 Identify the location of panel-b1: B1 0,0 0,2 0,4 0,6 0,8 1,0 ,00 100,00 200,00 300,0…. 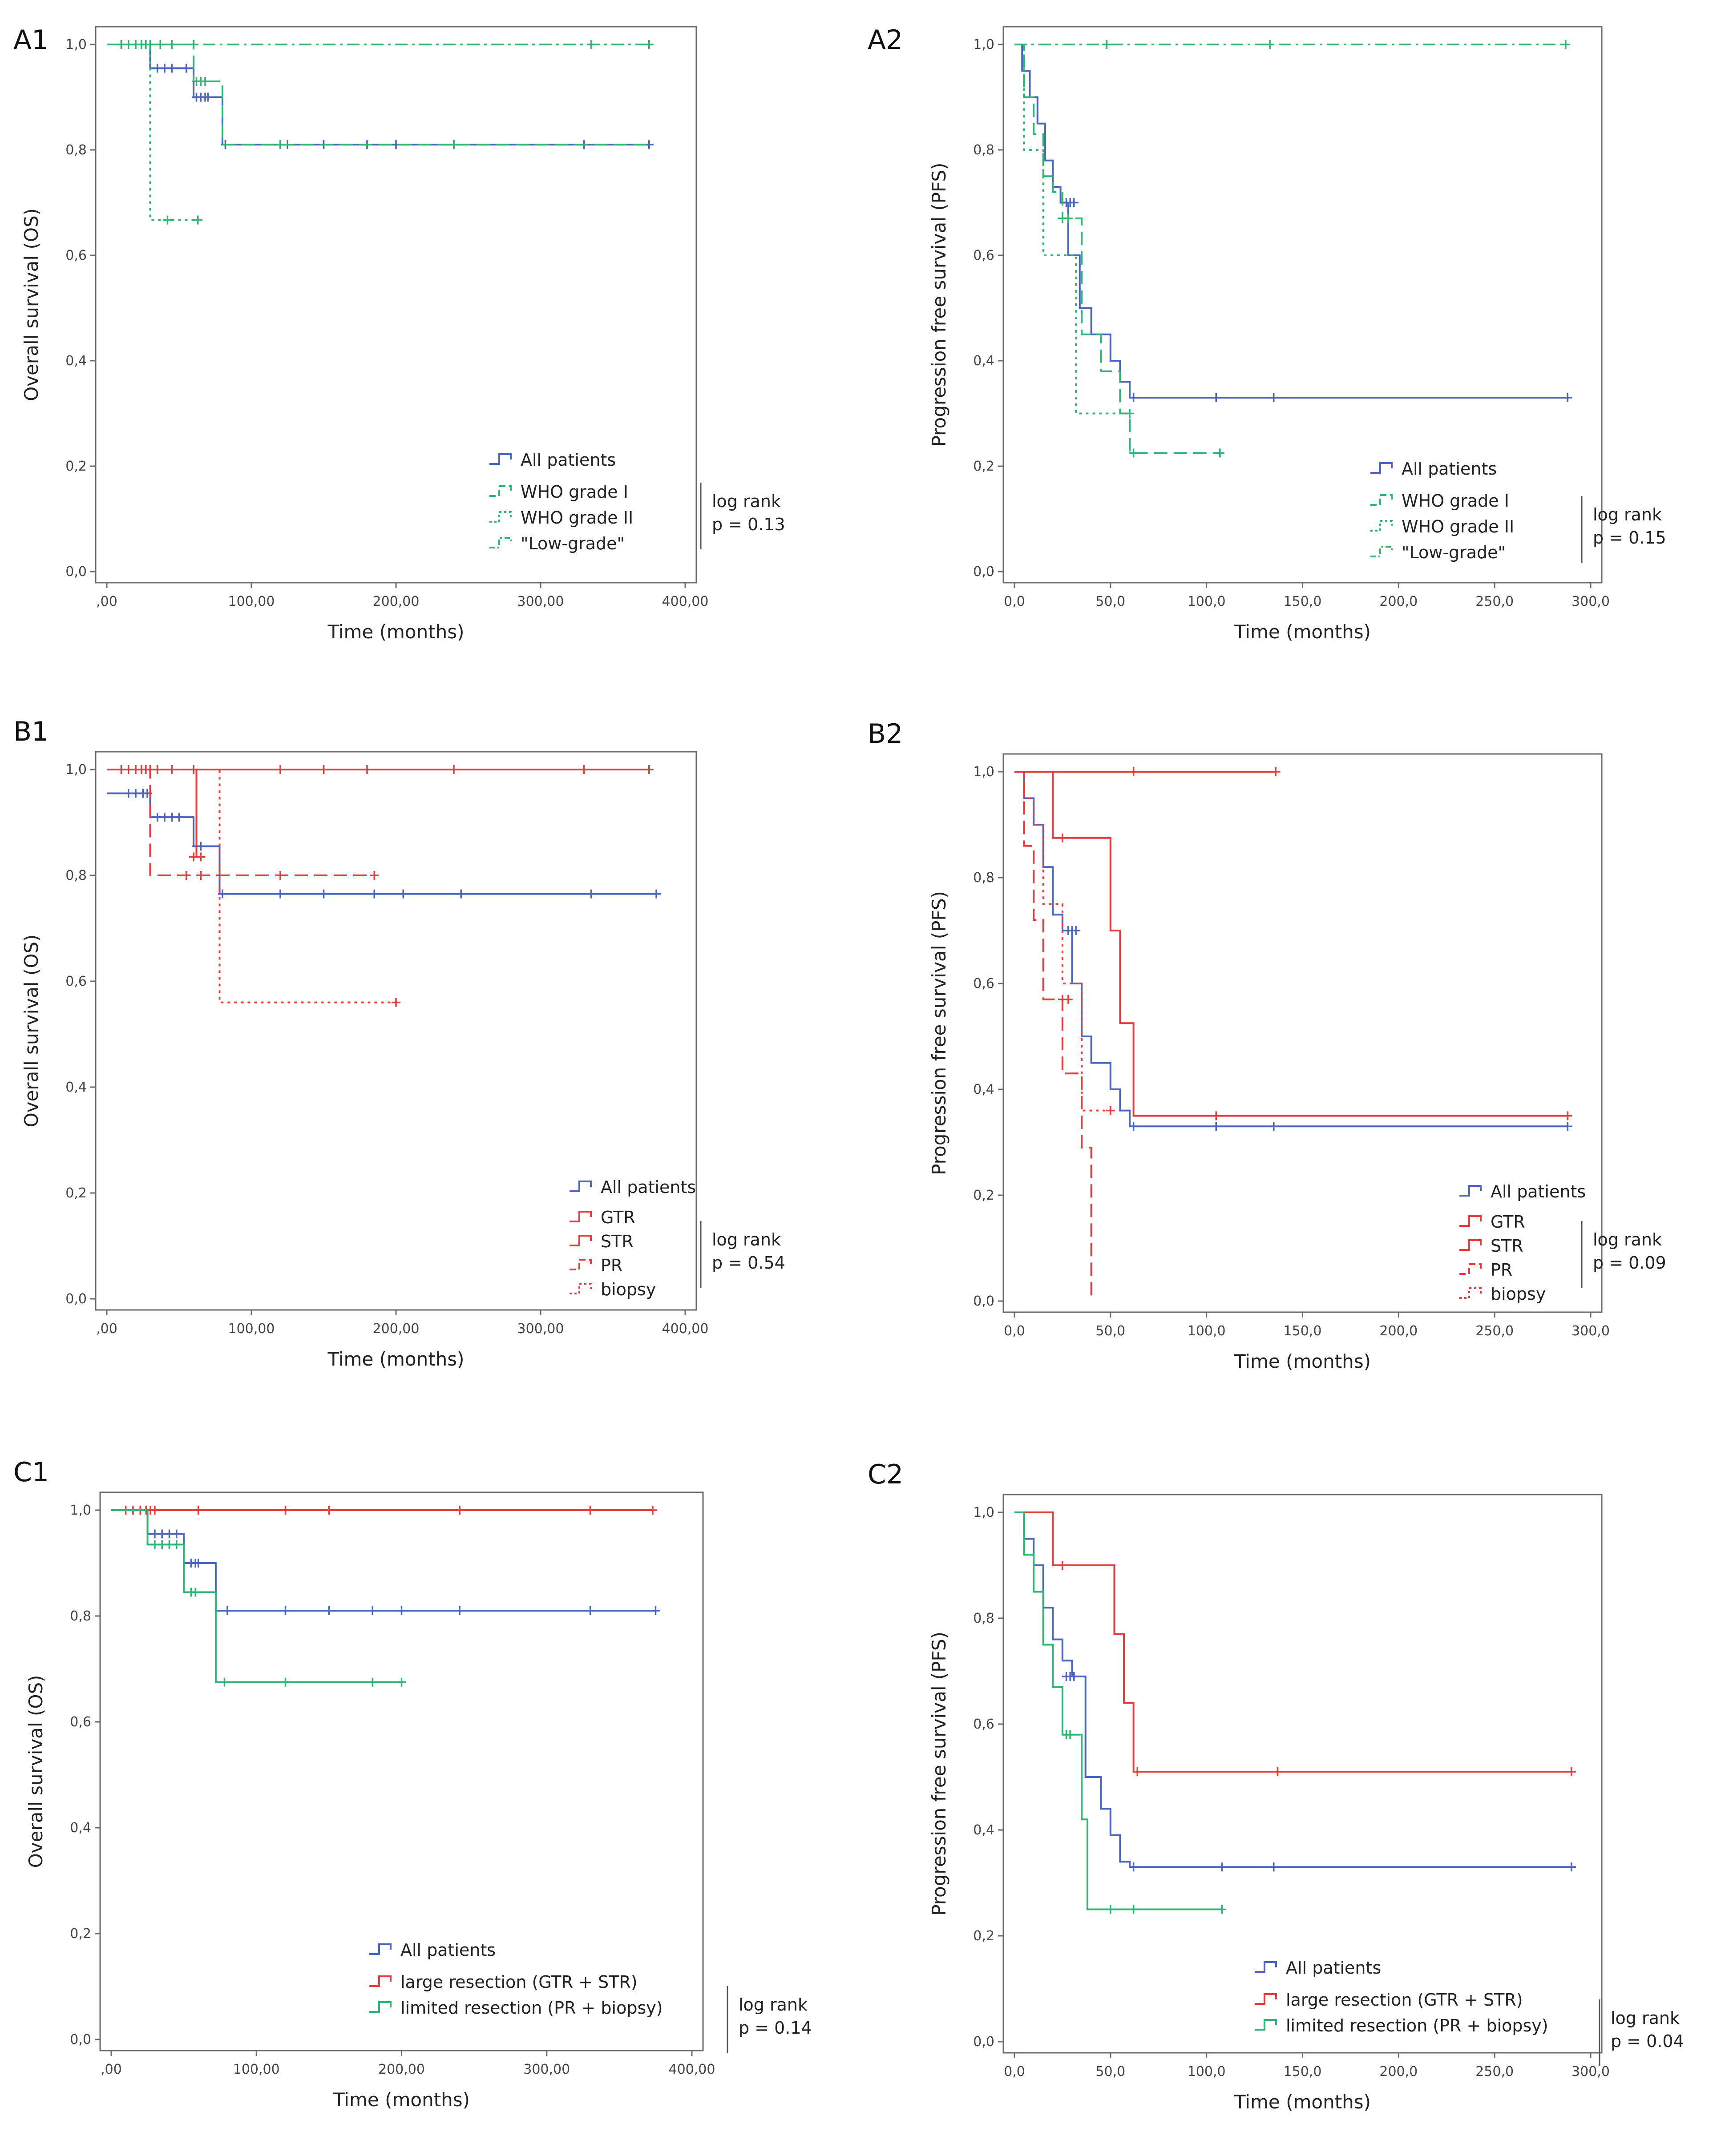
(399, 1043).